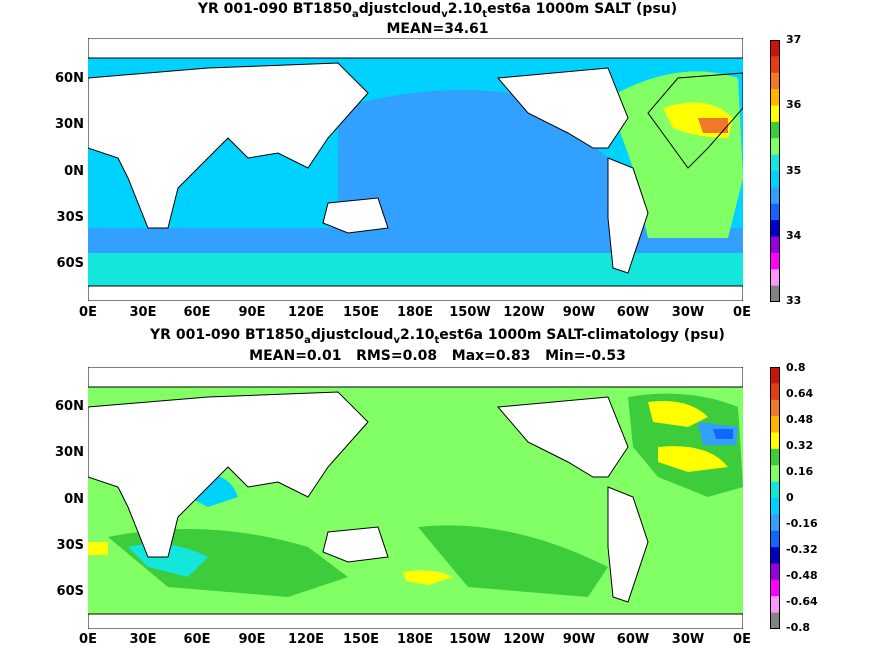  Describe the element at coordinates (70, 217) in the screenshot. I see `map1-lat-30s: 30S` at that location.